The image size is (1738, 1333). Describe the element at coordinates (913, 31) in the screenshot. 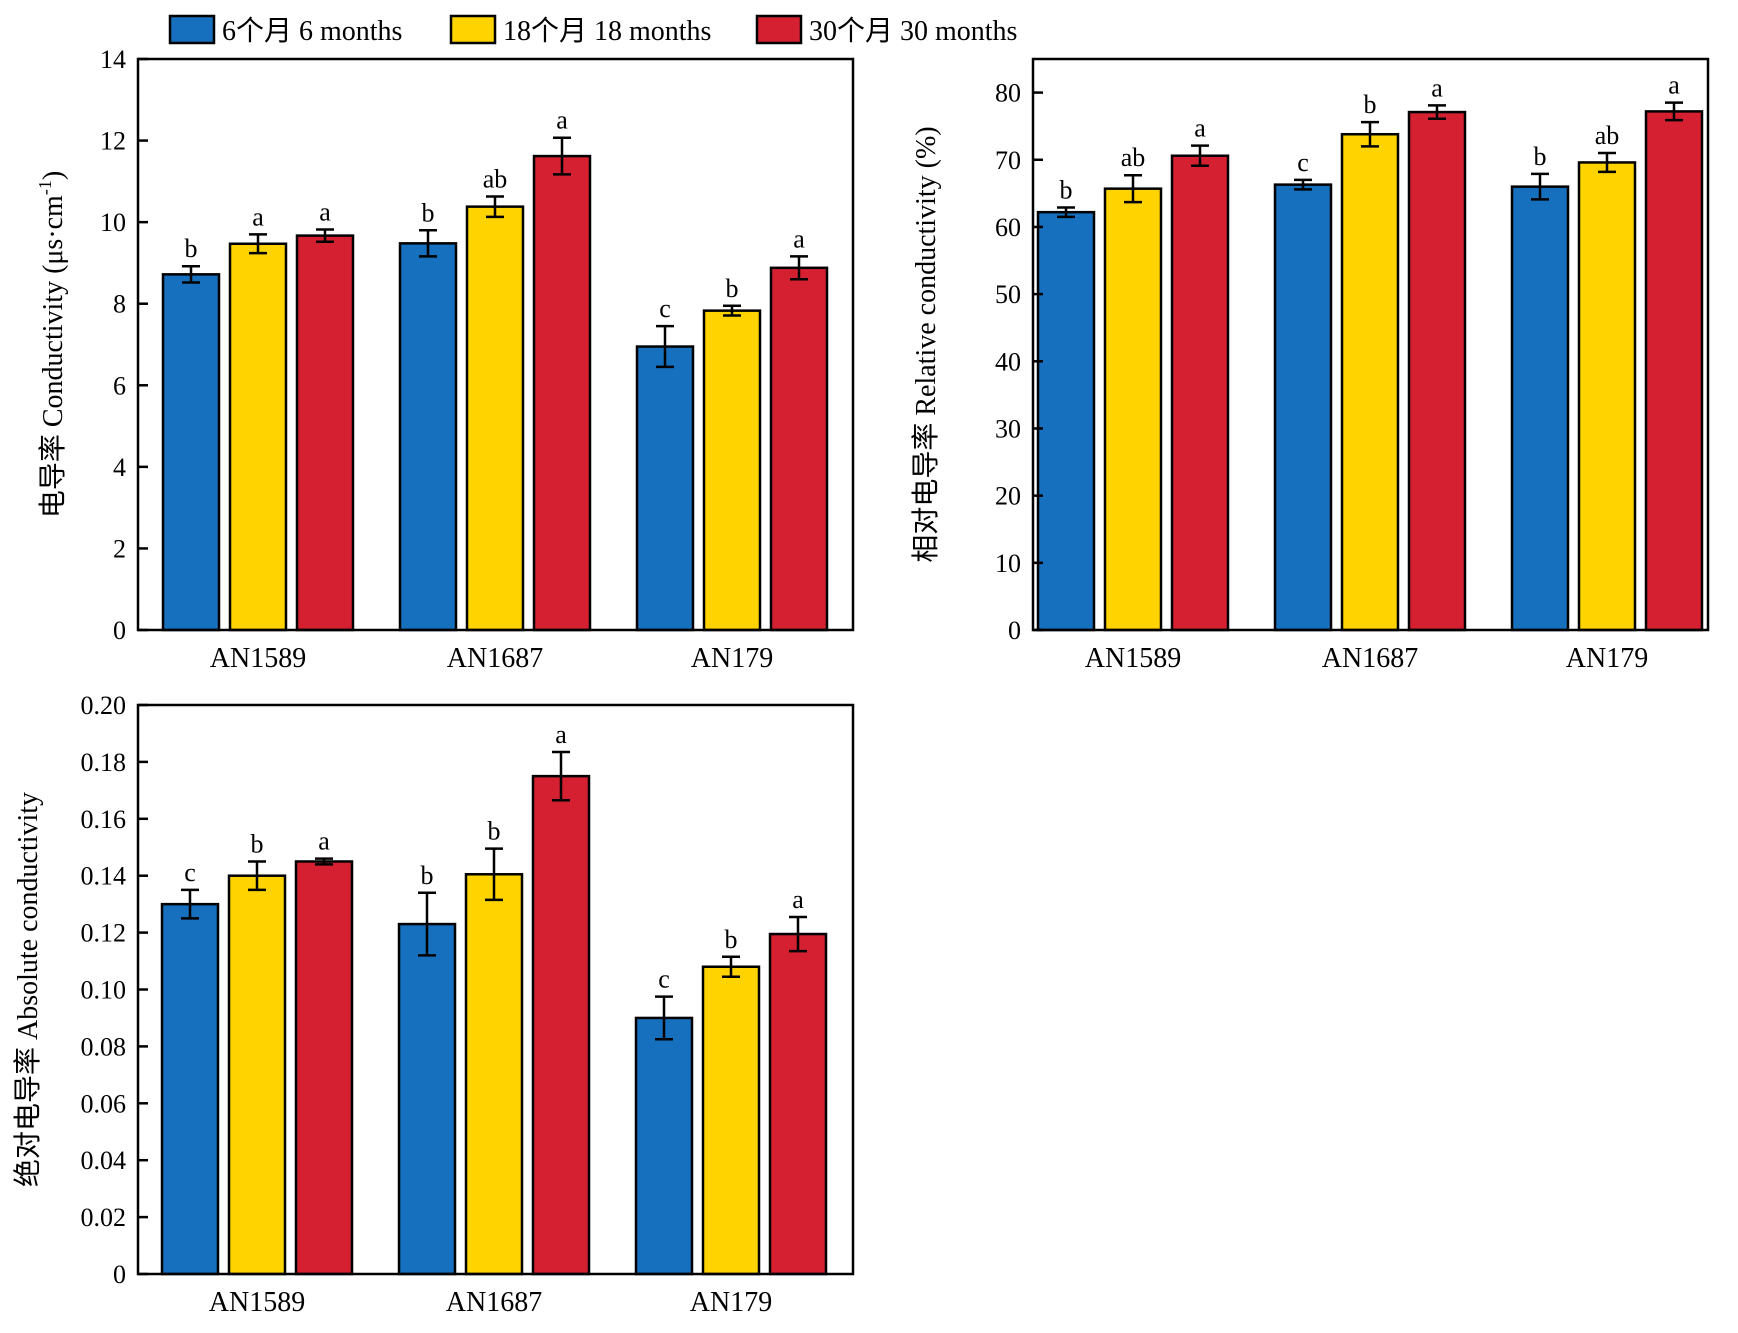

I see `legend-label-30-months: 30个月 30 months` at that location.